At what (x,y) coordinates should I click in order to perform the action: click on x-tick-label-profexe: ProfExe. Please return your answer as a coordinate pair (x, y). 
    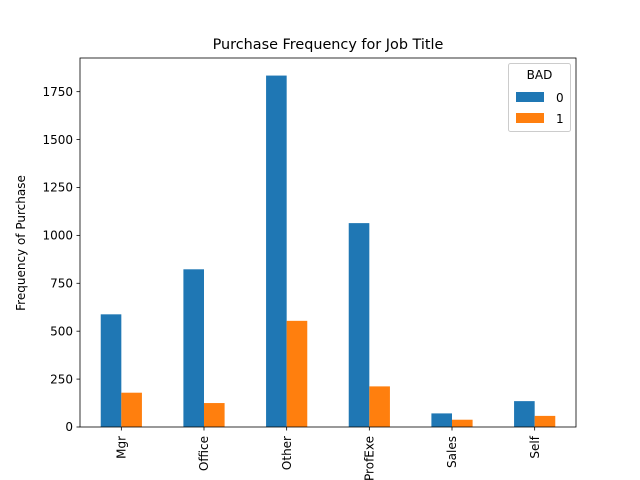
    Looking at the image, I should click on (370, 458).